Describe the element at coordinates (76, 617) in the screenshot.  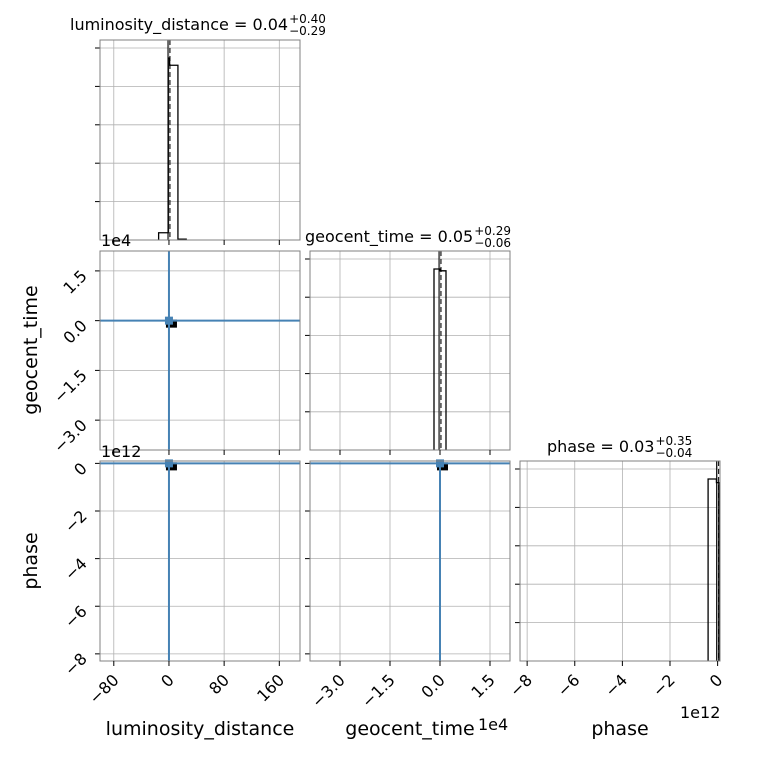
I see `ytick-label-phase-1: −6` at that location.